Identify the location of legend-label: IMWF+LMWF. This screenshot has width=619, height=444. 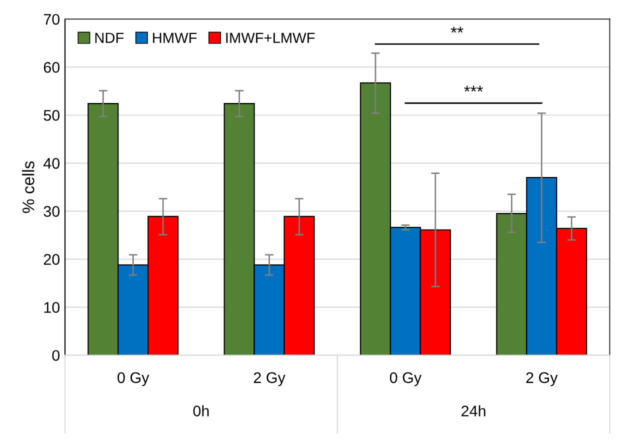
(270, 37).